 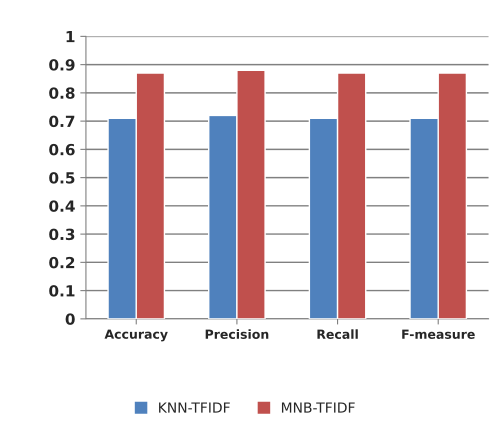 I want to click on y-tick-label: 0.9, so click(x=62, y=65).